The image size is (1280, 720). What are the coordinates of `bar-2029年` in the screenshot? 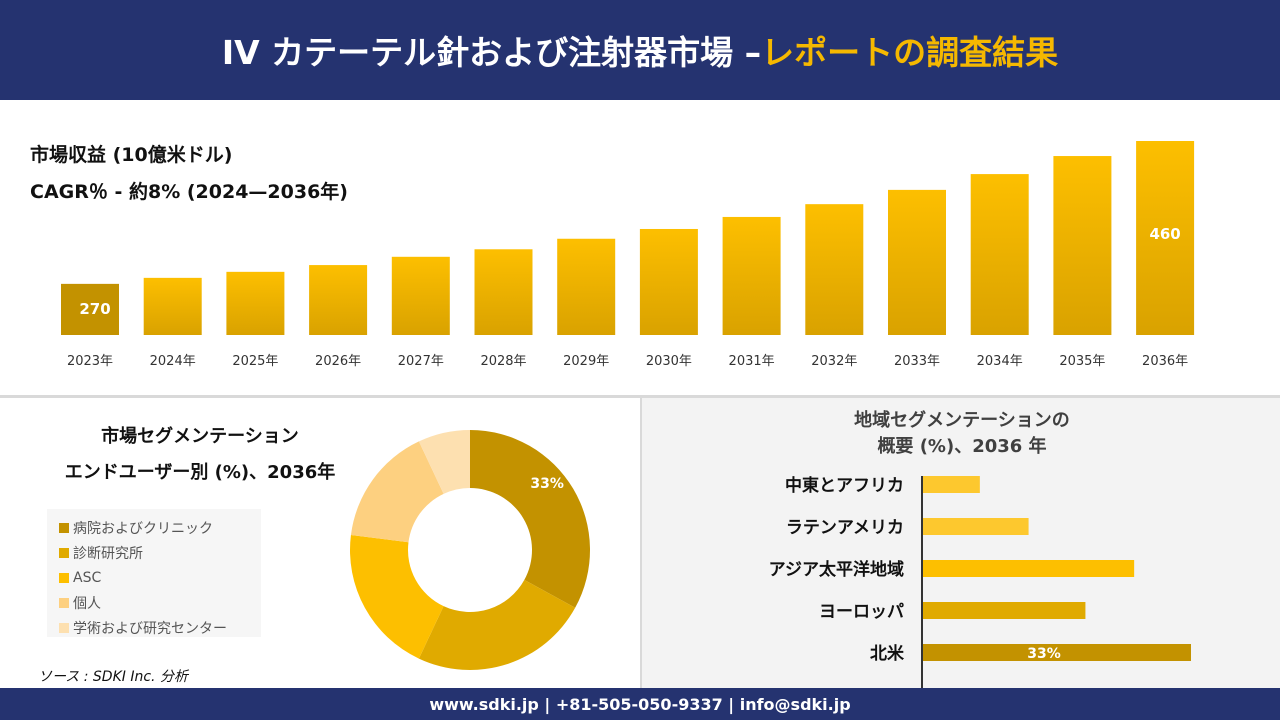 It's located at (586, 286).